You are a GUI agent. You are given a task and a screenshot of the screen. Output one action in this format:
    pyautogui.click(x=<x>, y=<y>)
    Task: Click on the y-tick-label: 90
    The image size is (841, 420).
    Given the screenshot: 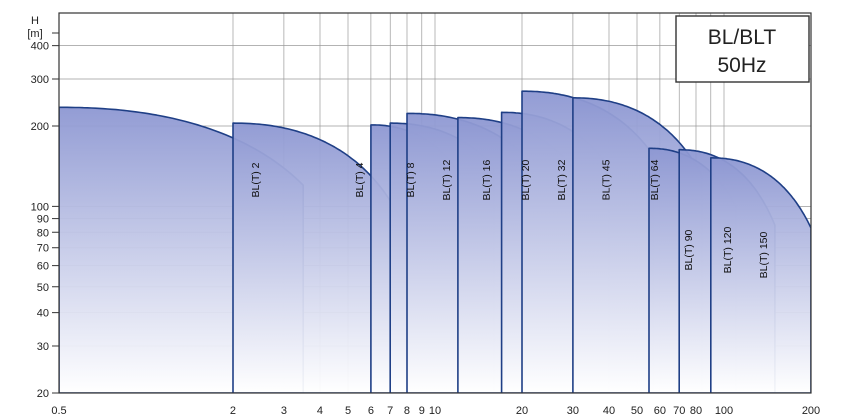 What is the action you would take?
    pyautogui.click(x=43, y=220)
    